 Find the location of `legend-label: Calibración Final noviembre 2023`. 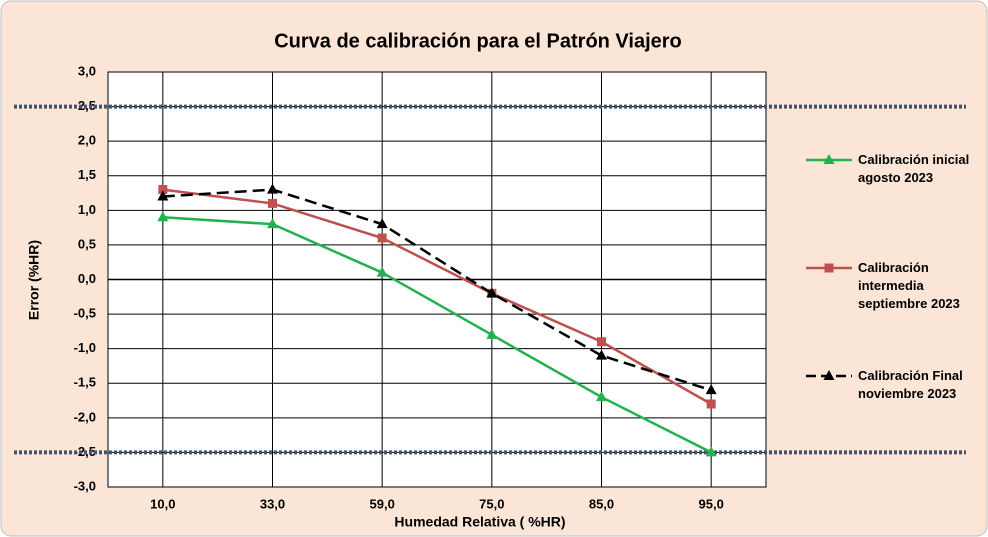

legend-label: Calibración Final noviembre 2023 is located at coordinates (910, 384).